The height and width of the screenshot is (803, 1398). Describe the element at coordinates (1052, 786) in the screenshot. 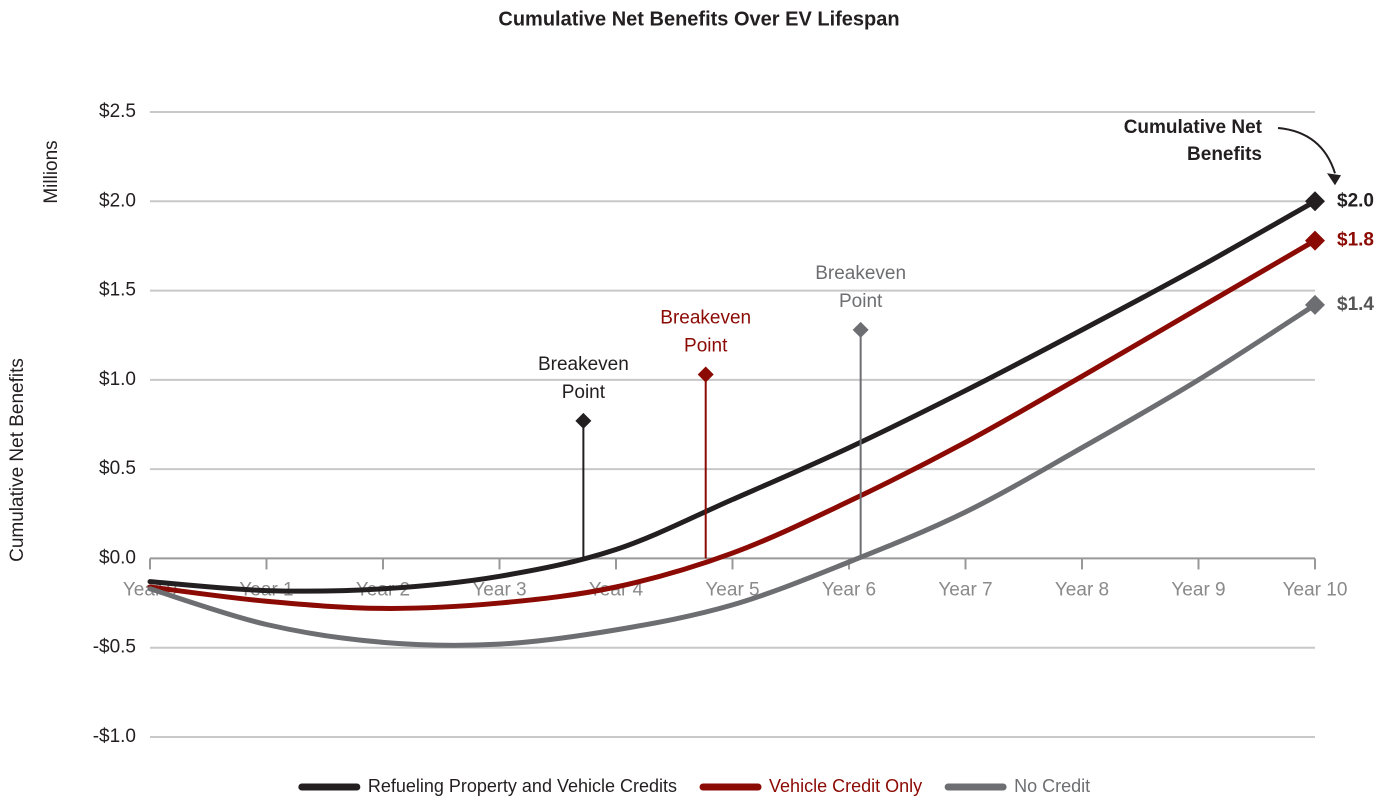

I see `legend-label: No Credit` at that location.